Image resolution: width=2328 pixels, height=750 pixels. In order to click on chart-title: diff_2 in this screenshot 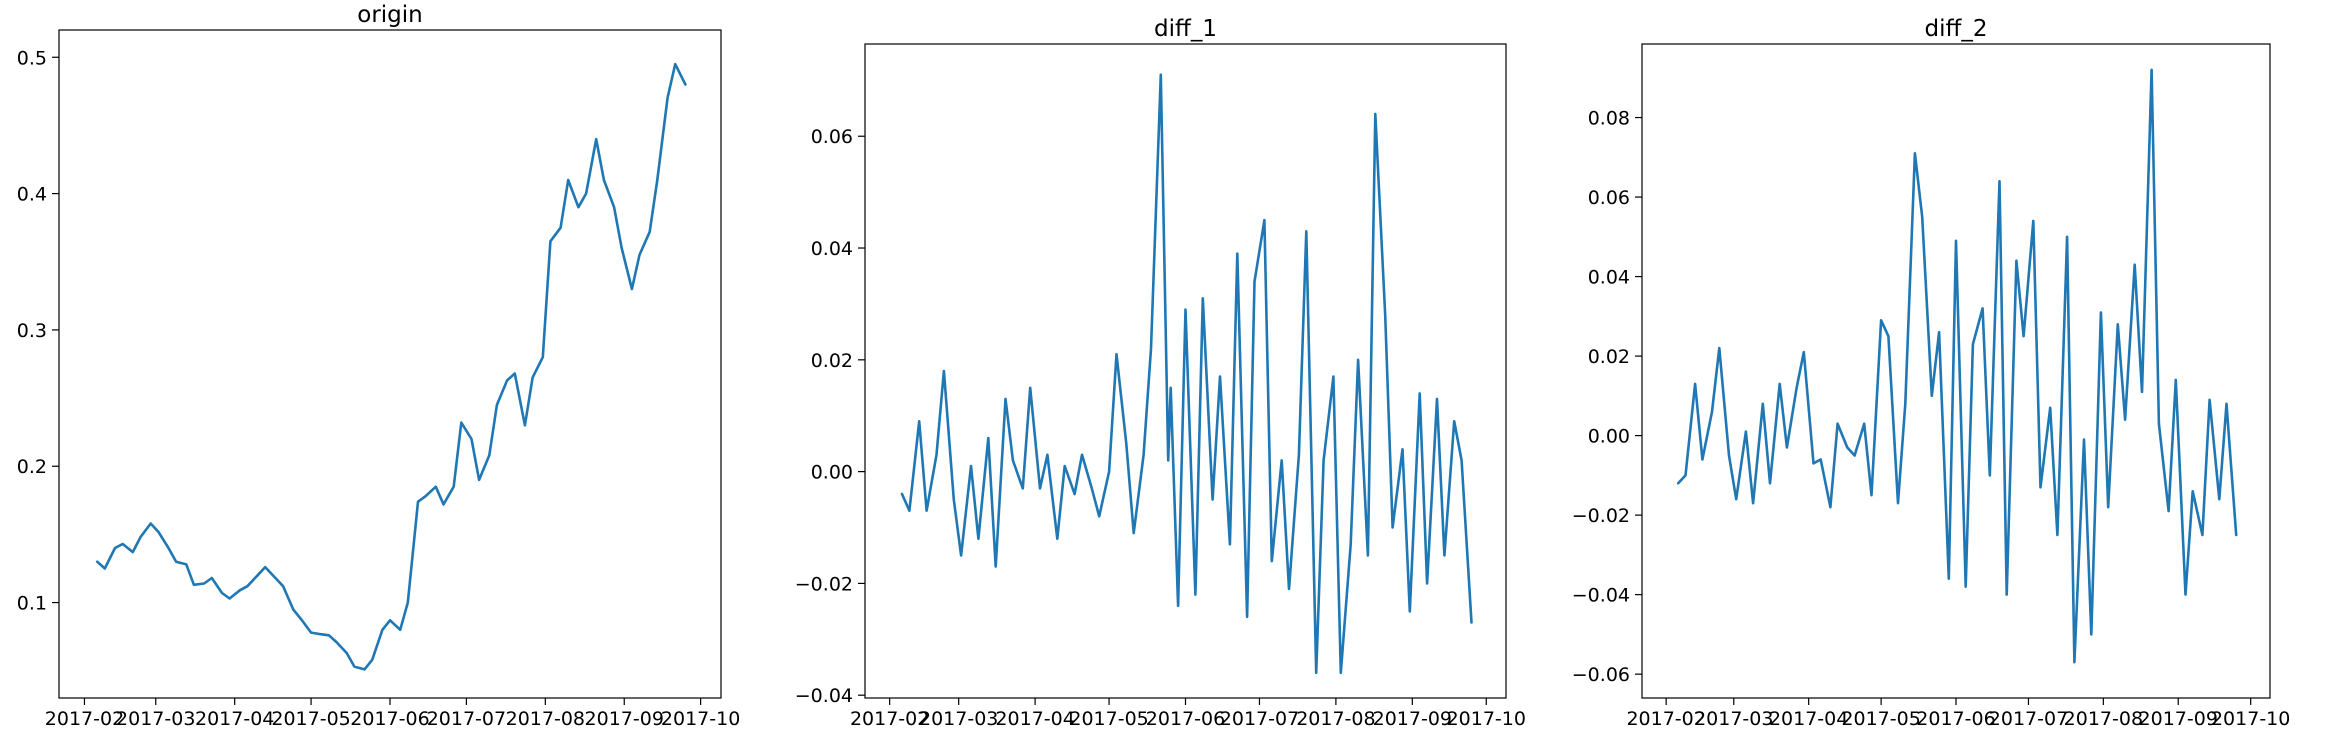, I will do `click(1956, 29)`.